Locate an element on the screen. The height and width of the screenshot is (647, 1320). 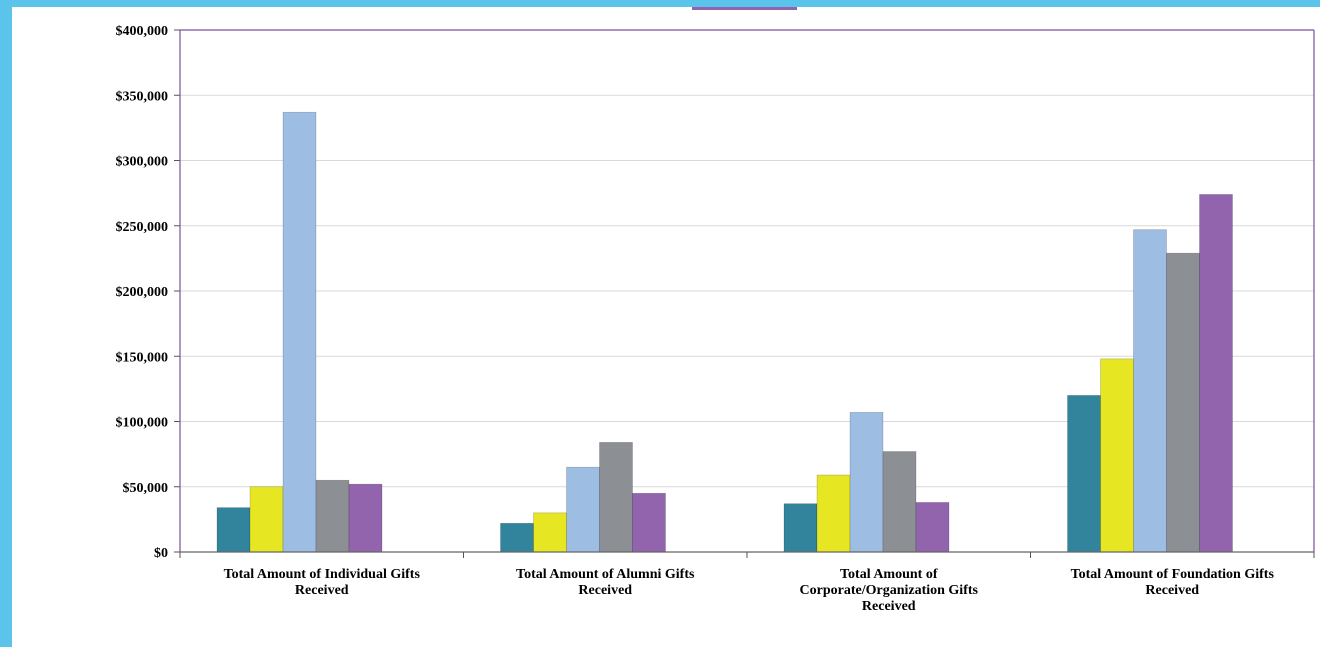
category-label: Total Amount of Foundation Gifts Received is located at coordinates (1173, 582).